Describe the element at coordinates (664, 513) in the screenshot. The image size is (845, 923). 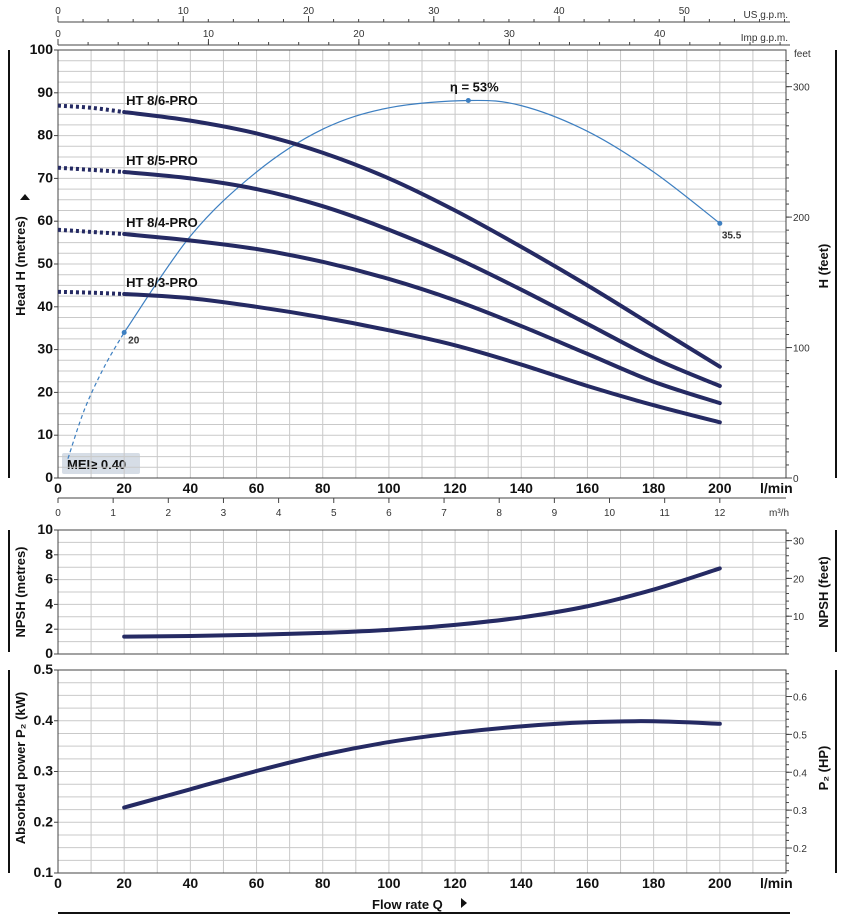
I see `m3h-tick-label: 11` at that location.